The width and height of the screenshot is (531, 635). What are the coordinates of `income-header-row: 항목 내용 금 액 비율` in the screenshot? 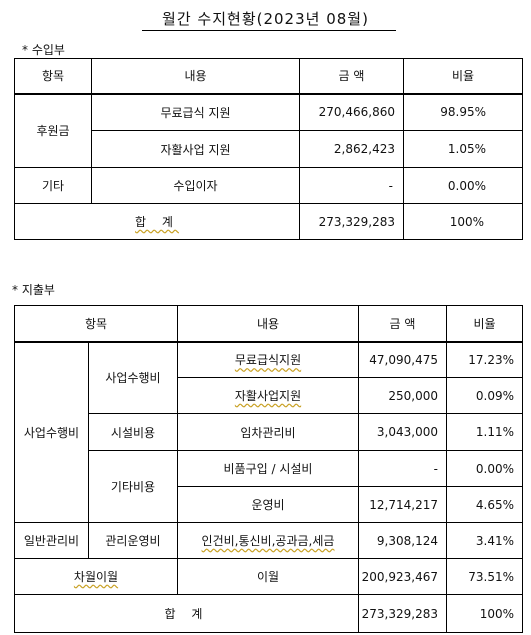 It's located at (268, 76).